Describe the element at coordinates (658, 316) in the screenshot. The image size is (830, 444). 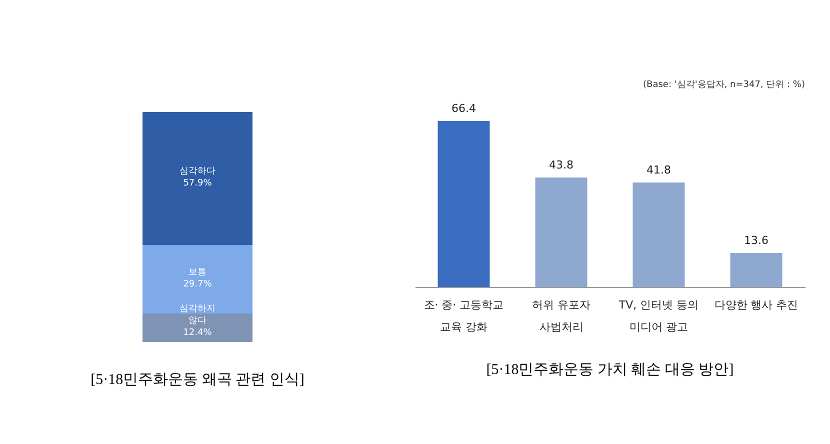
I see `x-tick-label: TV, 인터넷 등의 미디어 광고` at that location.